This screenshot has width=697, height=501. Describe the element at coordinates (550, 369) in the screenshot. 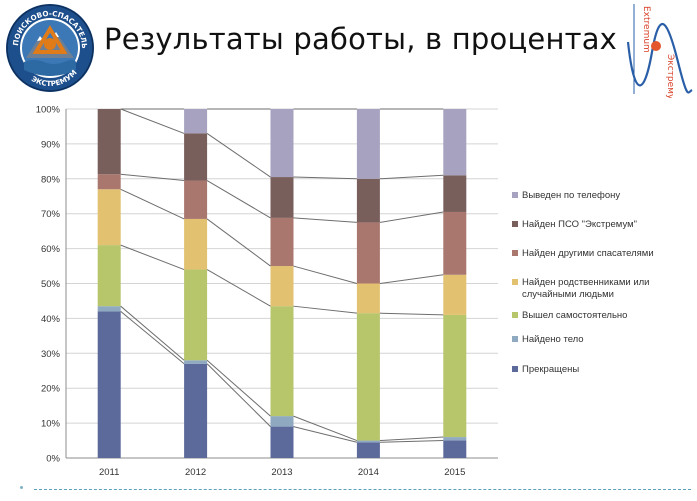

I see `legend-label: Прекращены` at that location.